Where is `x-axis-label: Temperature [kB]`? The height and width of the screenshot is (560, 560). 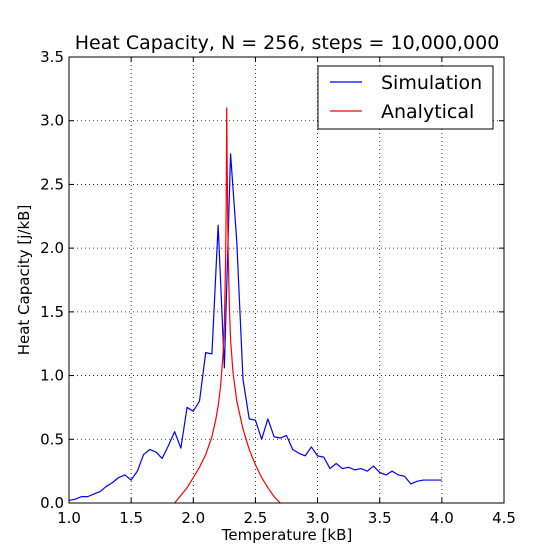
x-axis-label: Temperature [kB] is located at coordinates (286, 535).